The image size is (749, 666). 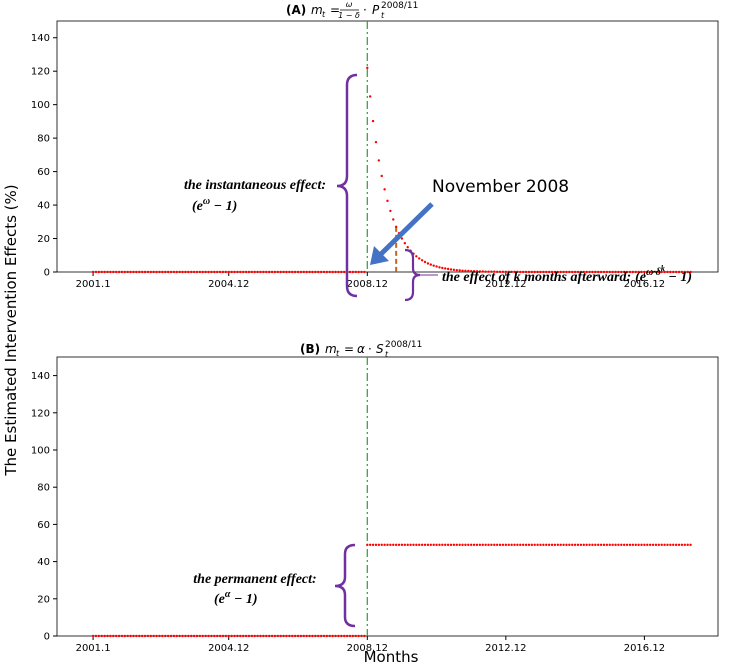 I want to click on y-tick-label: 100, so click(x=40, y=451).